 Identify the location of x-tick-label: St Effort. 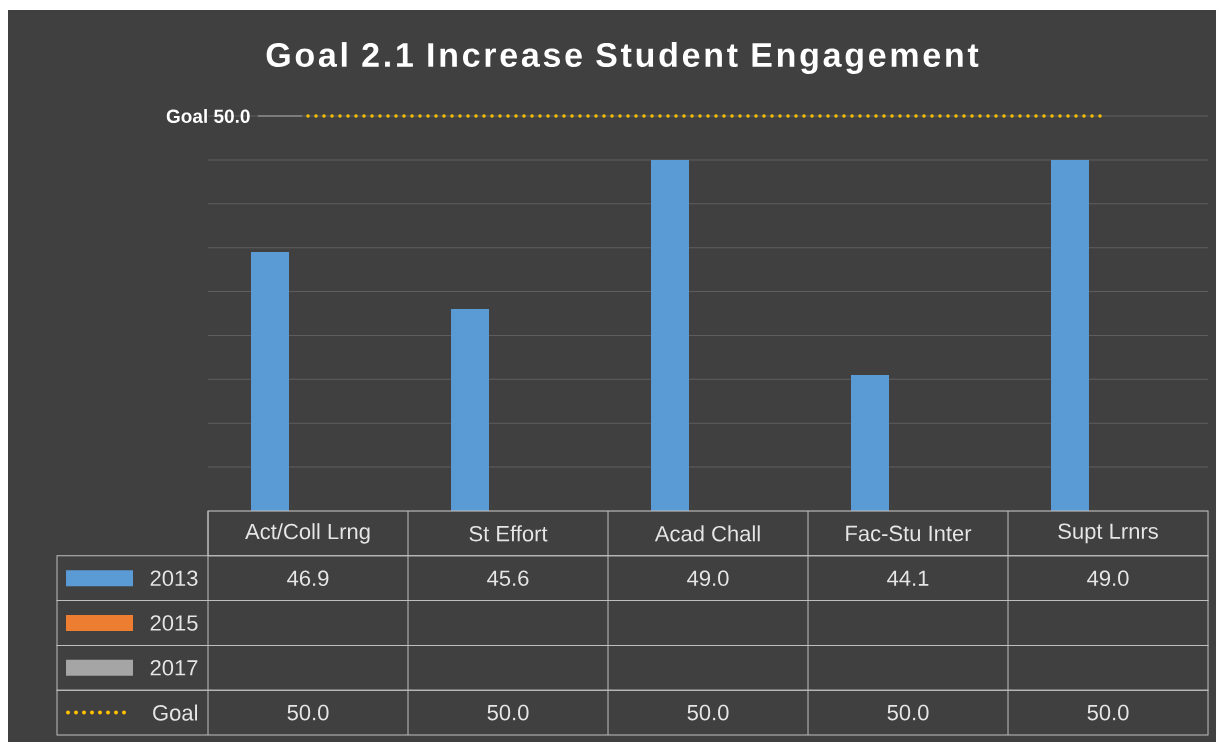
(508, 533).